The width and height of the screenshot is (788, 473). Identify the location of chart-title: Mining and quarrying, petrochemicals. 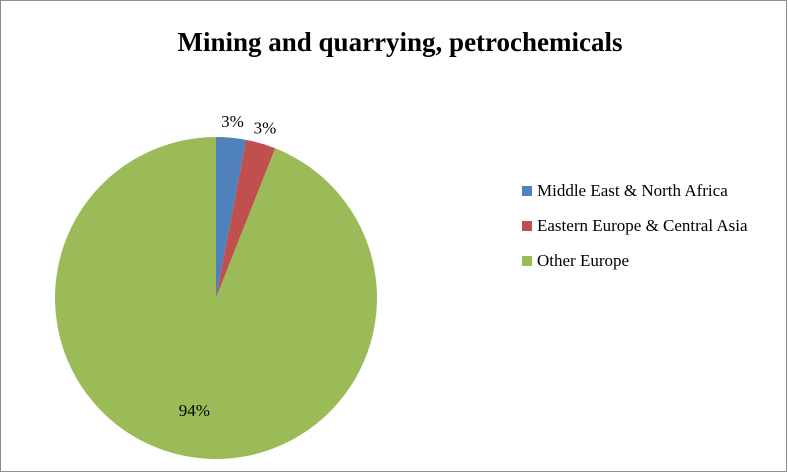
(399, 42).